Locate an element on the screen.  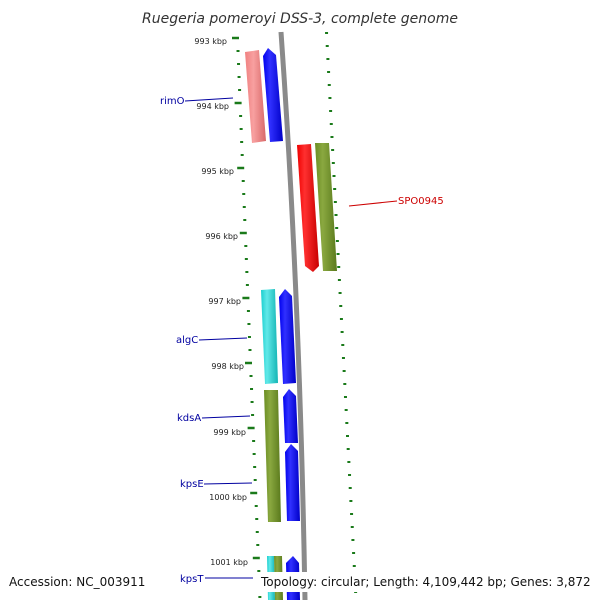
scale-label-993: 993 kbp is located at coordinates (210, 41).